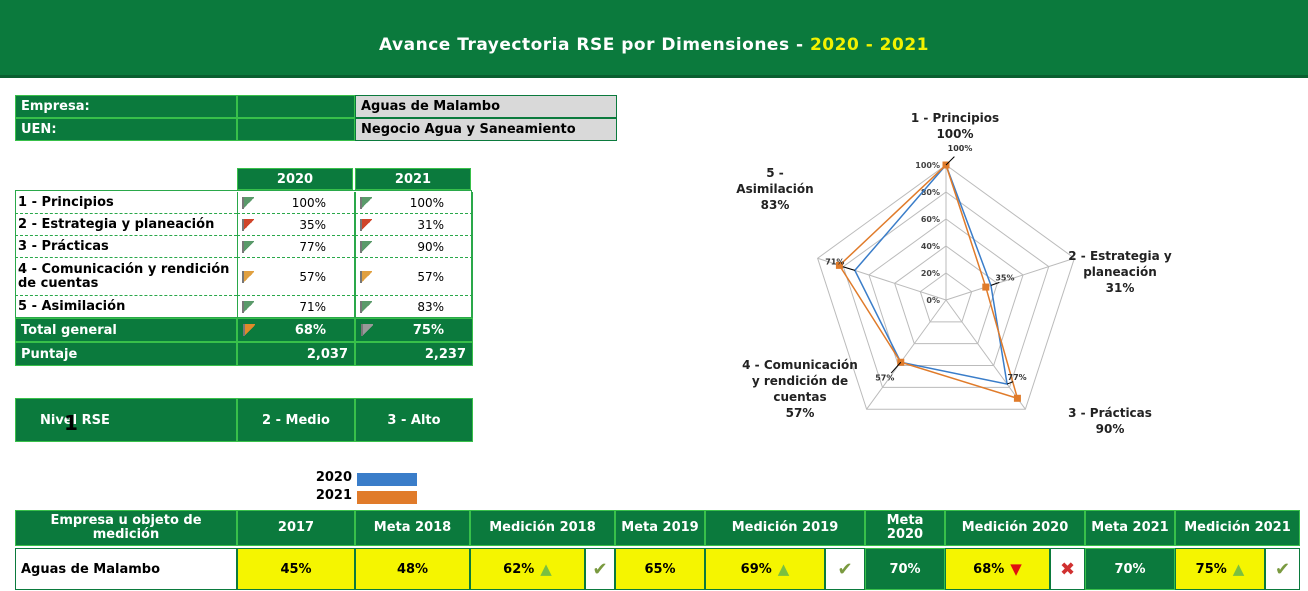 The image size is (1308, 591). I want to click on level-label-text: Nivel RSE, so click(75, 420).